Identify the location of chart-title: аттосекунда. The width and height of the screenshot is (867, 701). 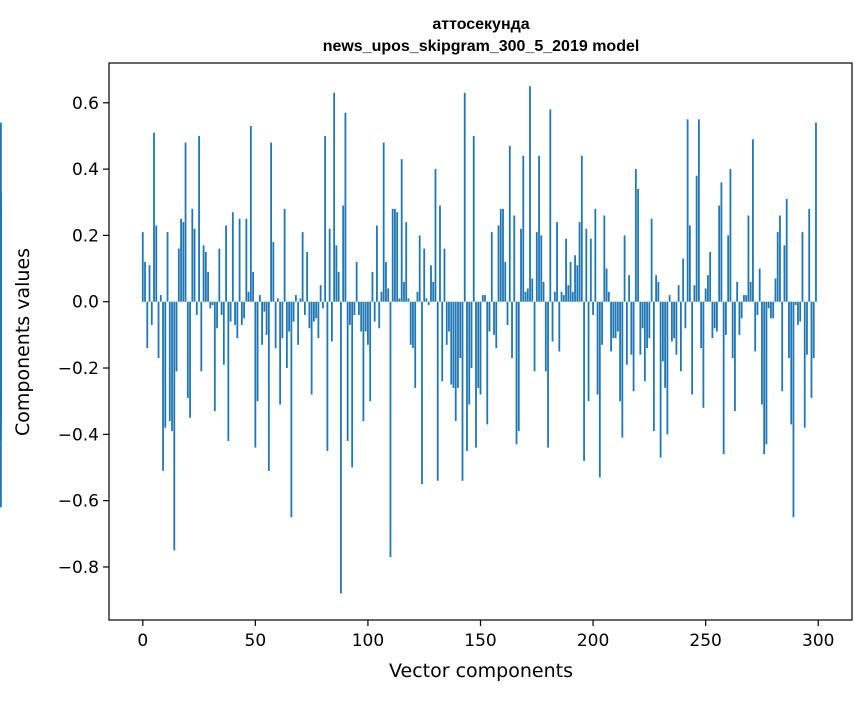
(480, 24).